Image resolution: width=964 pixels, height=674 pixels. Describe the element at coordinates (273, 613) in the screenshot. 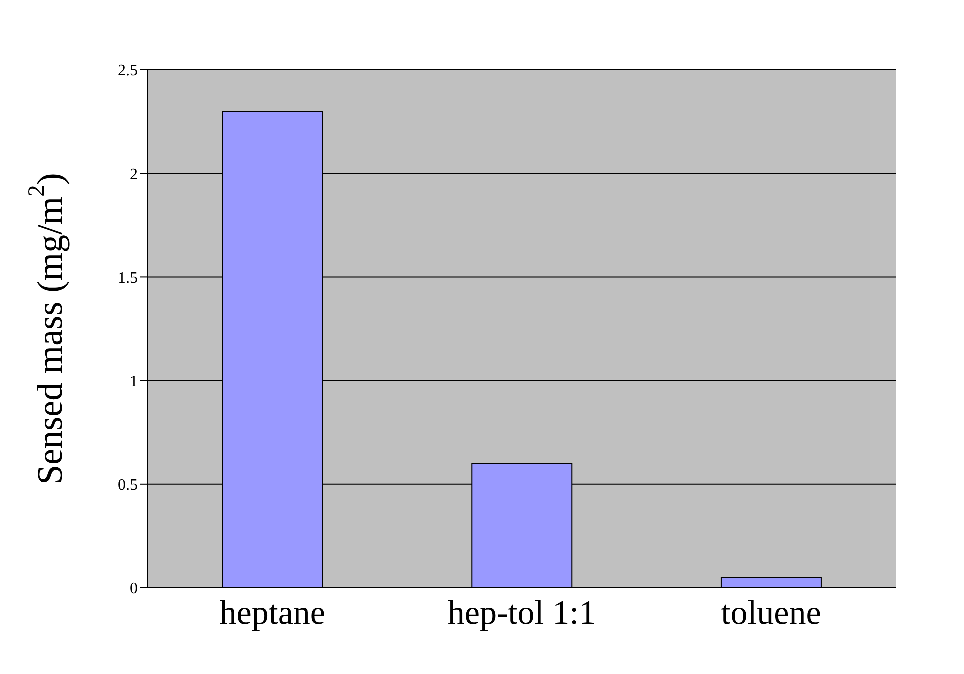

I see `x-tick-label: heptane` at that location.